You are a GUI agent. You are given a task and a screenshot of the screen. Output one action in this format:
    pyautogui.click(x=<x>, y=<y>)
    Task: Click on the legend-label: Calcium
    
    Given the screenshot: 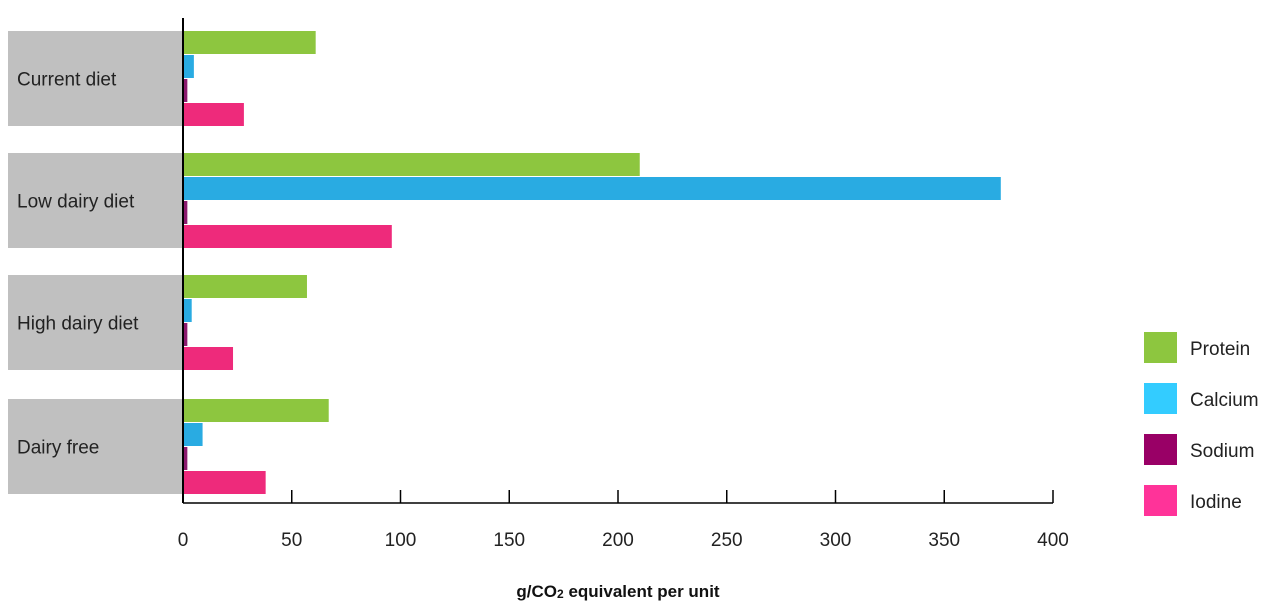 What is the action you would take?
    pyautogui.click(x=1224, y=400)
    